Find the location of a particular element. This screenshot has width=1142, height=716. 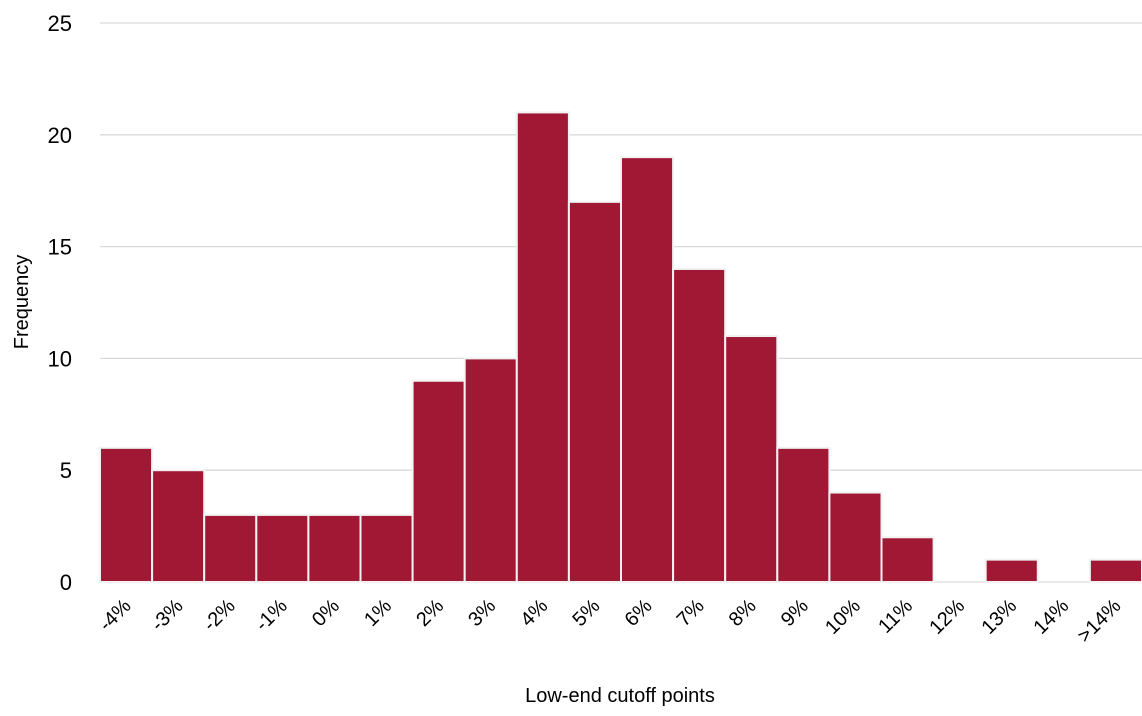

x-tick-label: 6% is located at coordinates (639, 613).